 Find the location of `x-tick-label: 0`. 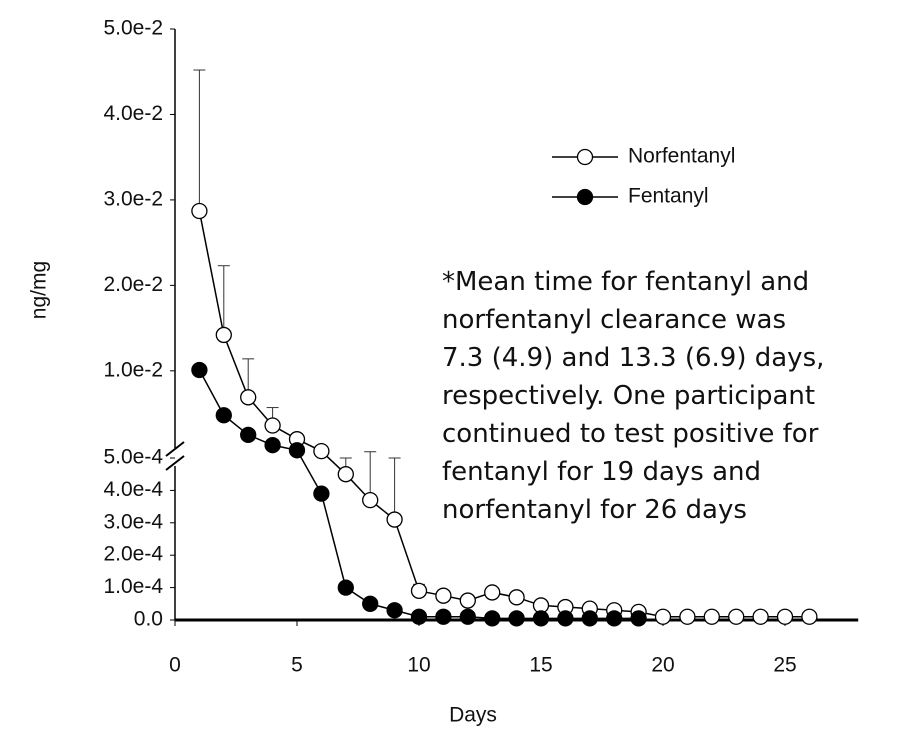

x-tick-label: 0 is located at coordinates (175, 665).